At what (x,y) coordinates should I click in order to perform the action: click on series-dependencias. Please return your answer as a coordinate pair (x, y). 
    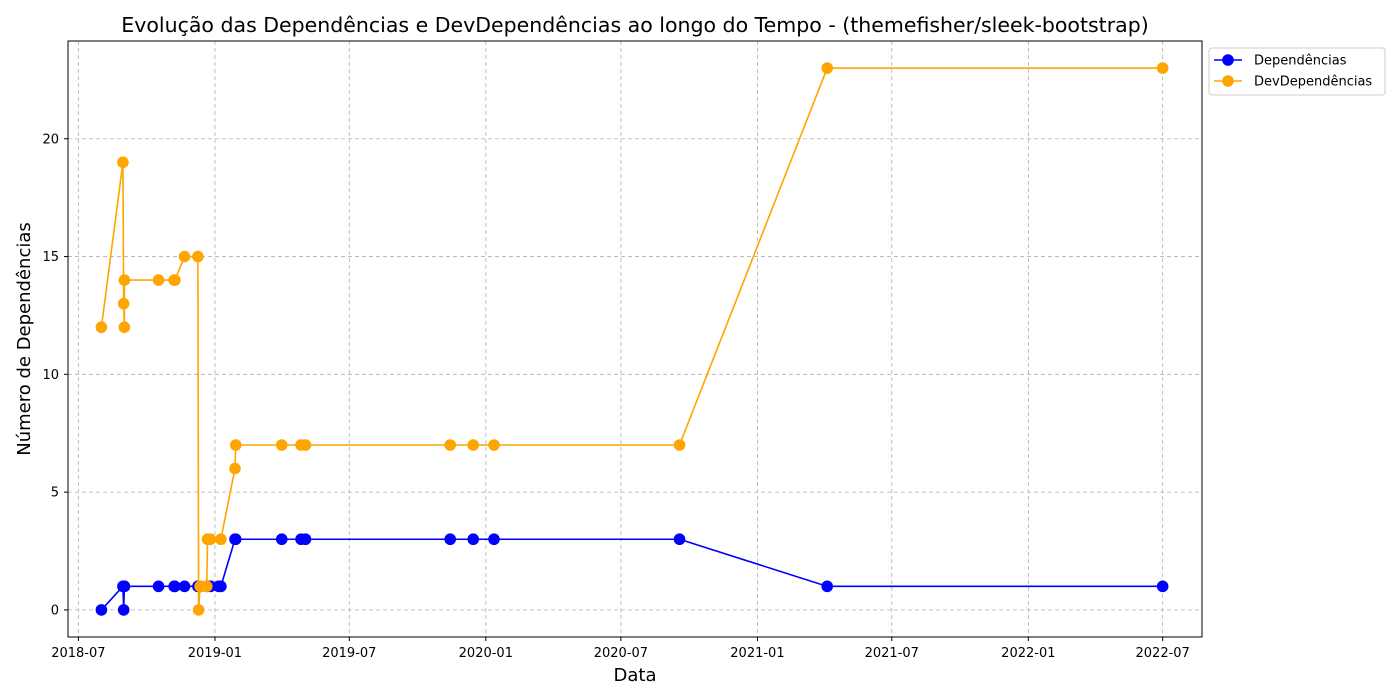
    Looking at the image, I should click on (632, 574).